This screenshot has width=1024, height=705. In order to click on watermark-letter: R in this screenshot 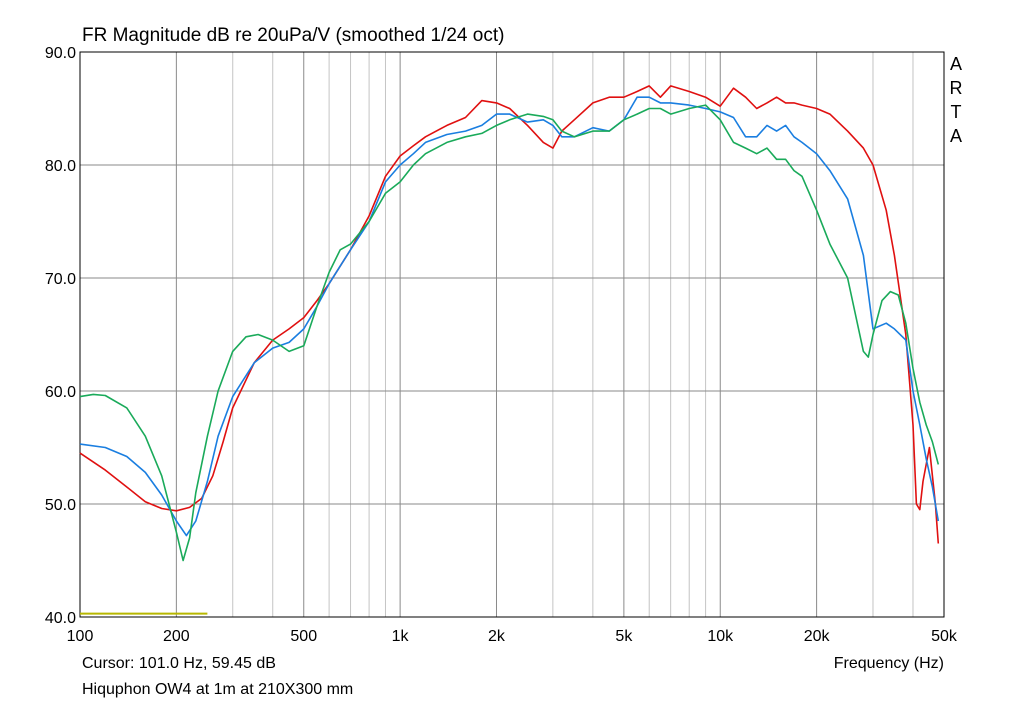, I will do `click(956, 88)`.